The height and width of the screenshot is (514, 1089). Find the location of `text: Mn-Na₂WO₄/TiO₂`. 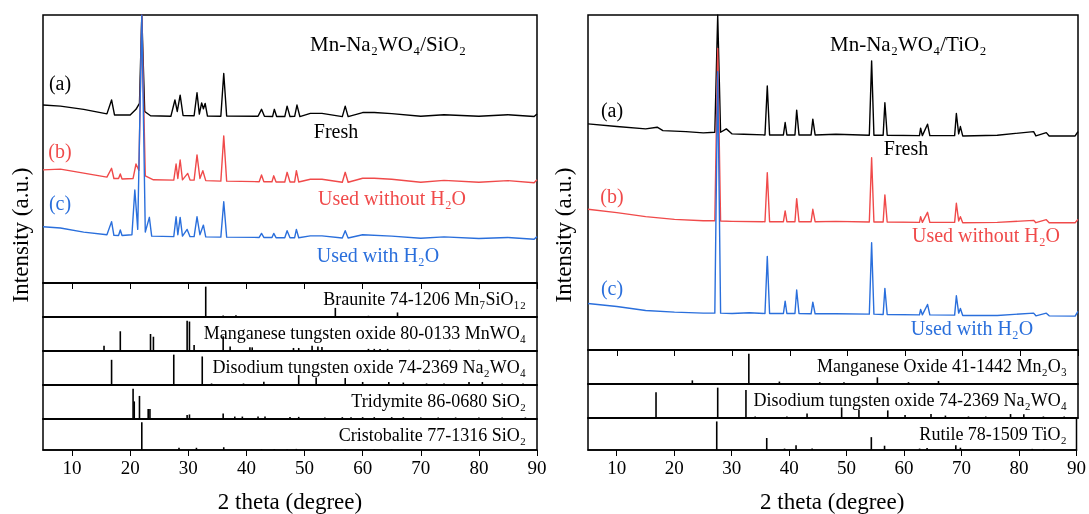

text: Mn-Na₂WO₄/TiO₂ is located at coordinates (908, 43).